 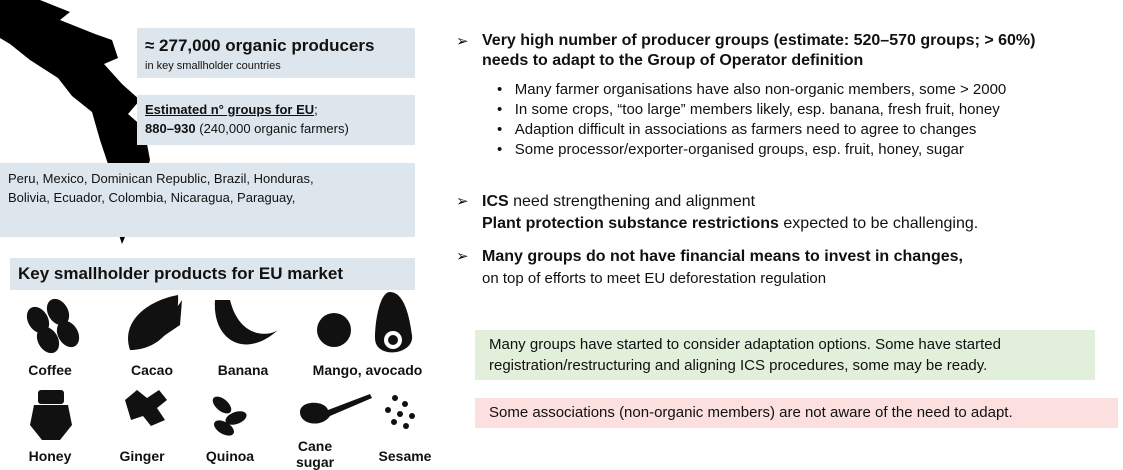 I want to click on product-label: Mango, avocado, so click(x=367, y=370).